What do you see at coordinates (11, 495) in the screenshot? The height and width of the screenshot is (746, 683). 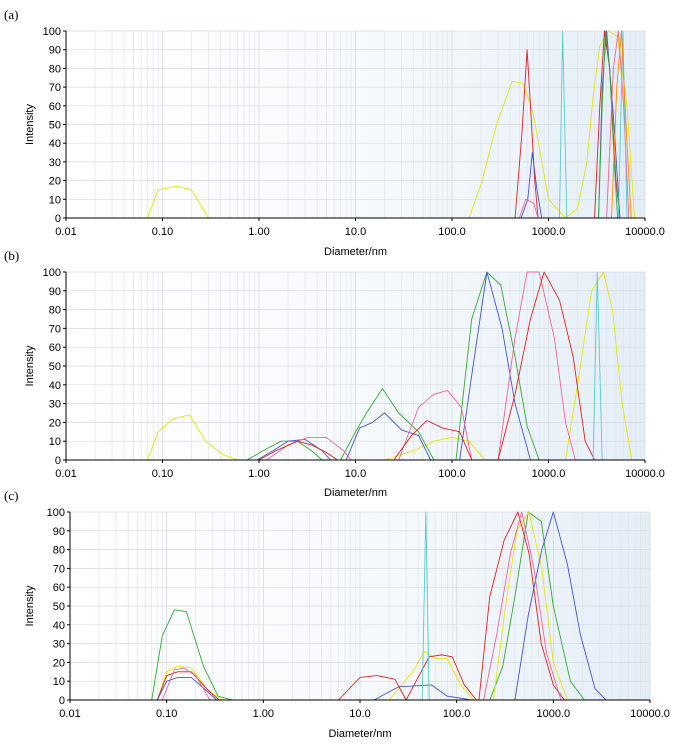 I see `panel-label: (c)` at bounding box center [11, 495].